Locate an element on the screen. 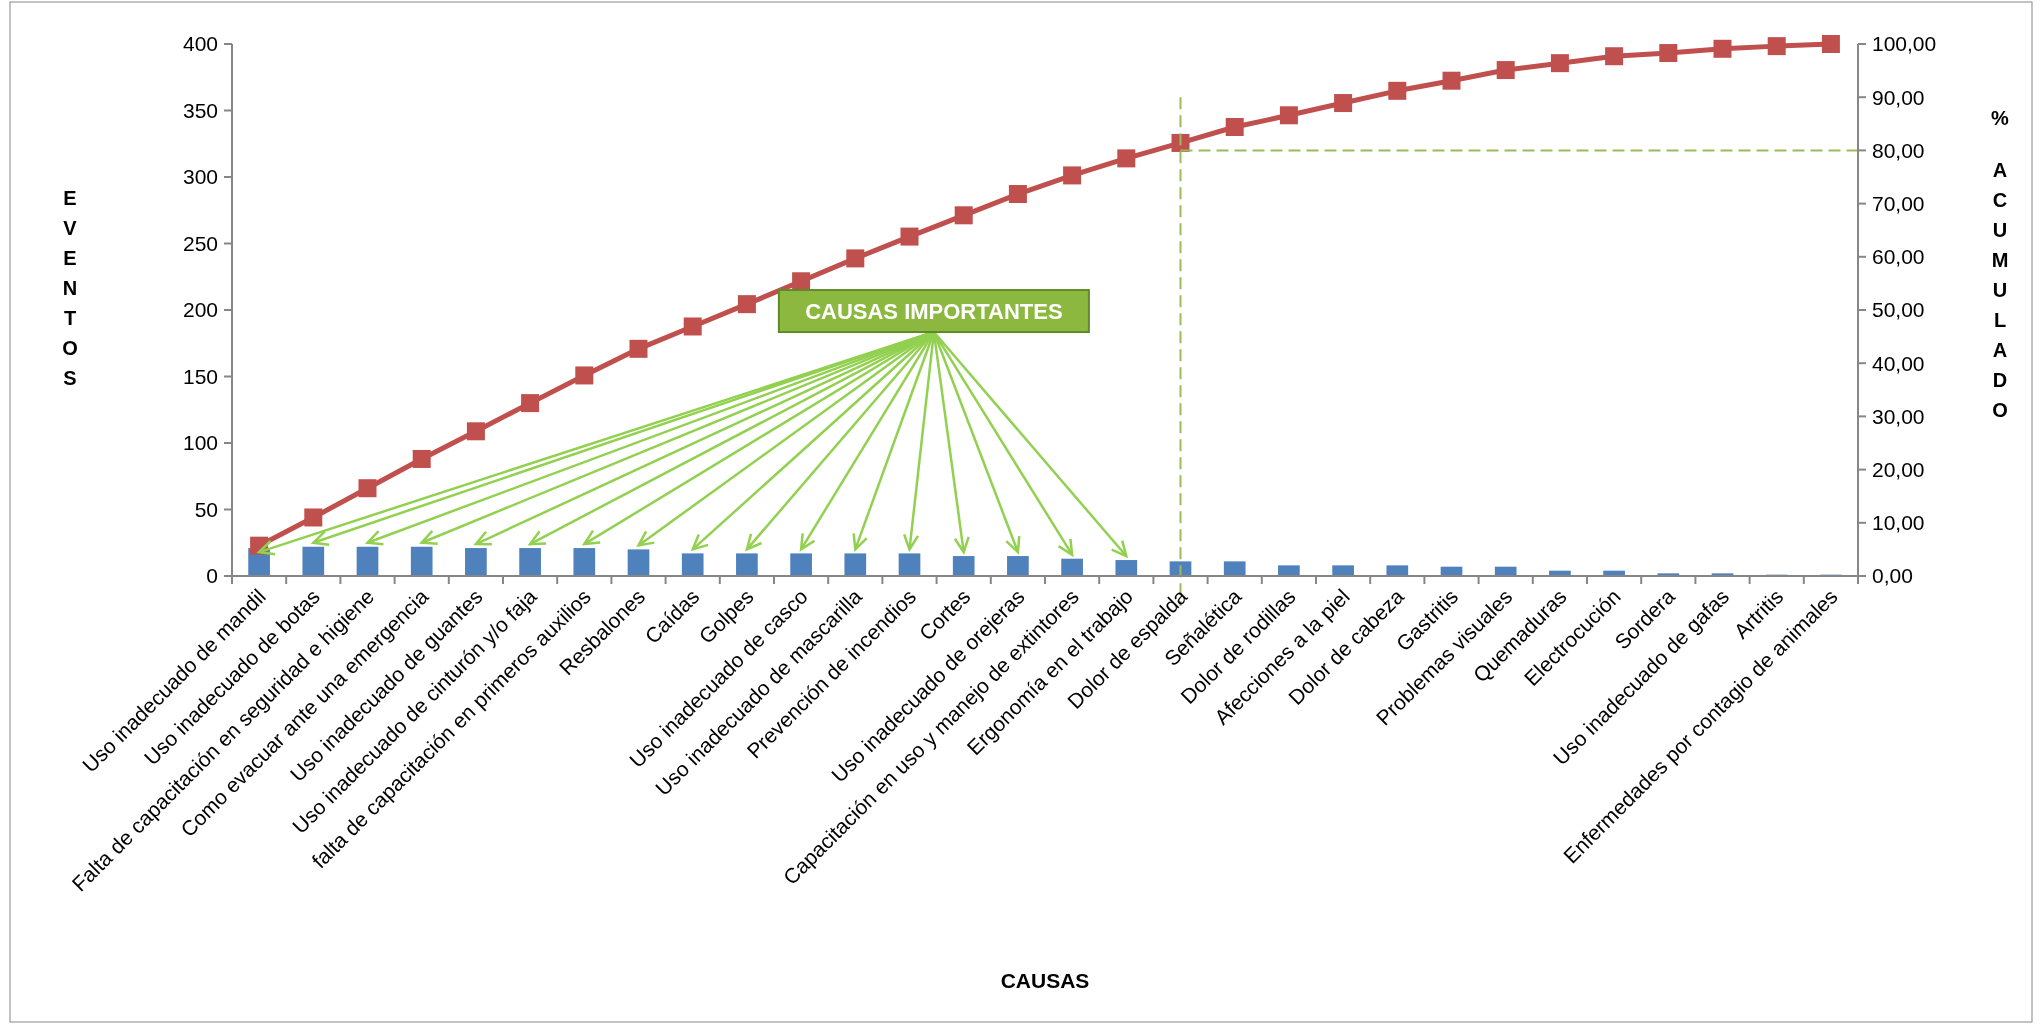 This screenshot has width=2042, height=1024. y-tick-label: 0 is located at coordinates (212, 576).